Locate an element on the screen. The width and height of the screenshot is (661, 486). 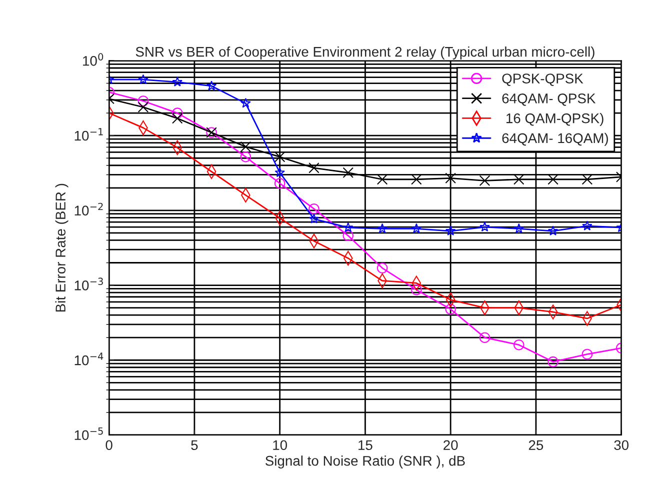
y-tick-label: 10$^{−2}$ is located at coordinates (88, 209).